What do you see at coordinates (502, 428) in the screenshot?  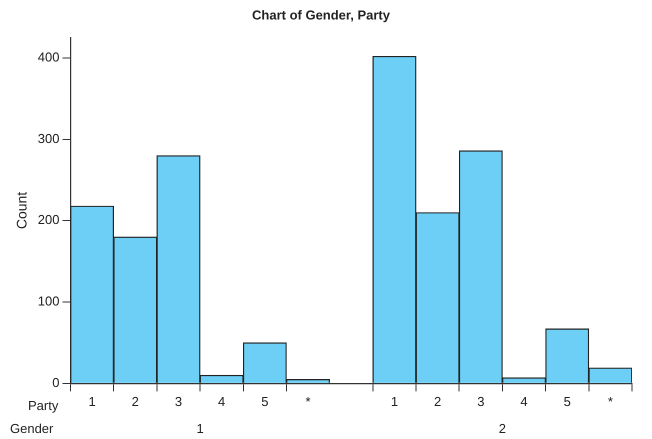 I see `text: 2` at bounding box center [502, 428].